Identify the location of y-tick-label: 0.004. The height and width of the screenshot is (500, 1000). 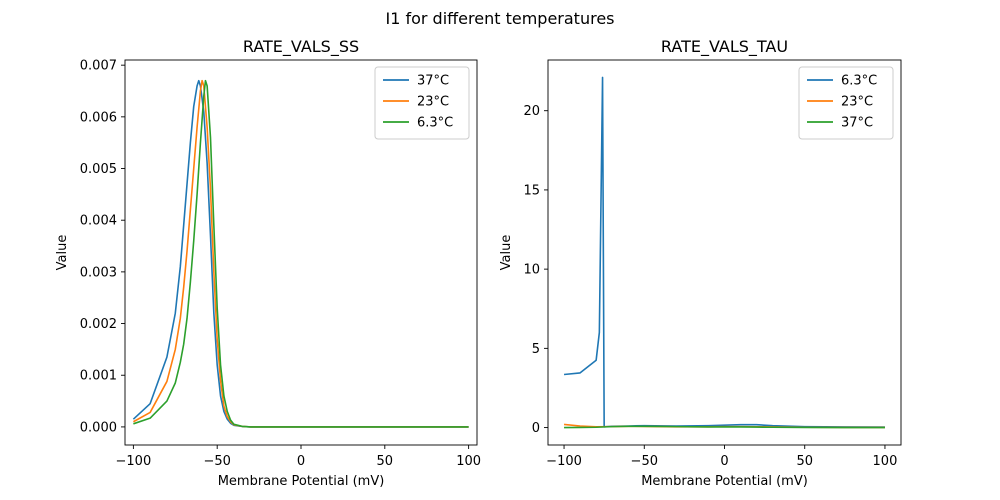
(98, 221).